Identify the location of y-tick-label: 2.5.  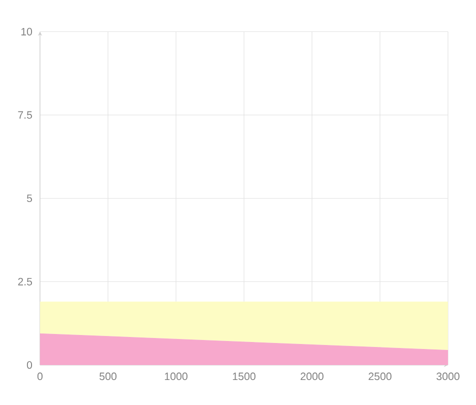
(25, 282).